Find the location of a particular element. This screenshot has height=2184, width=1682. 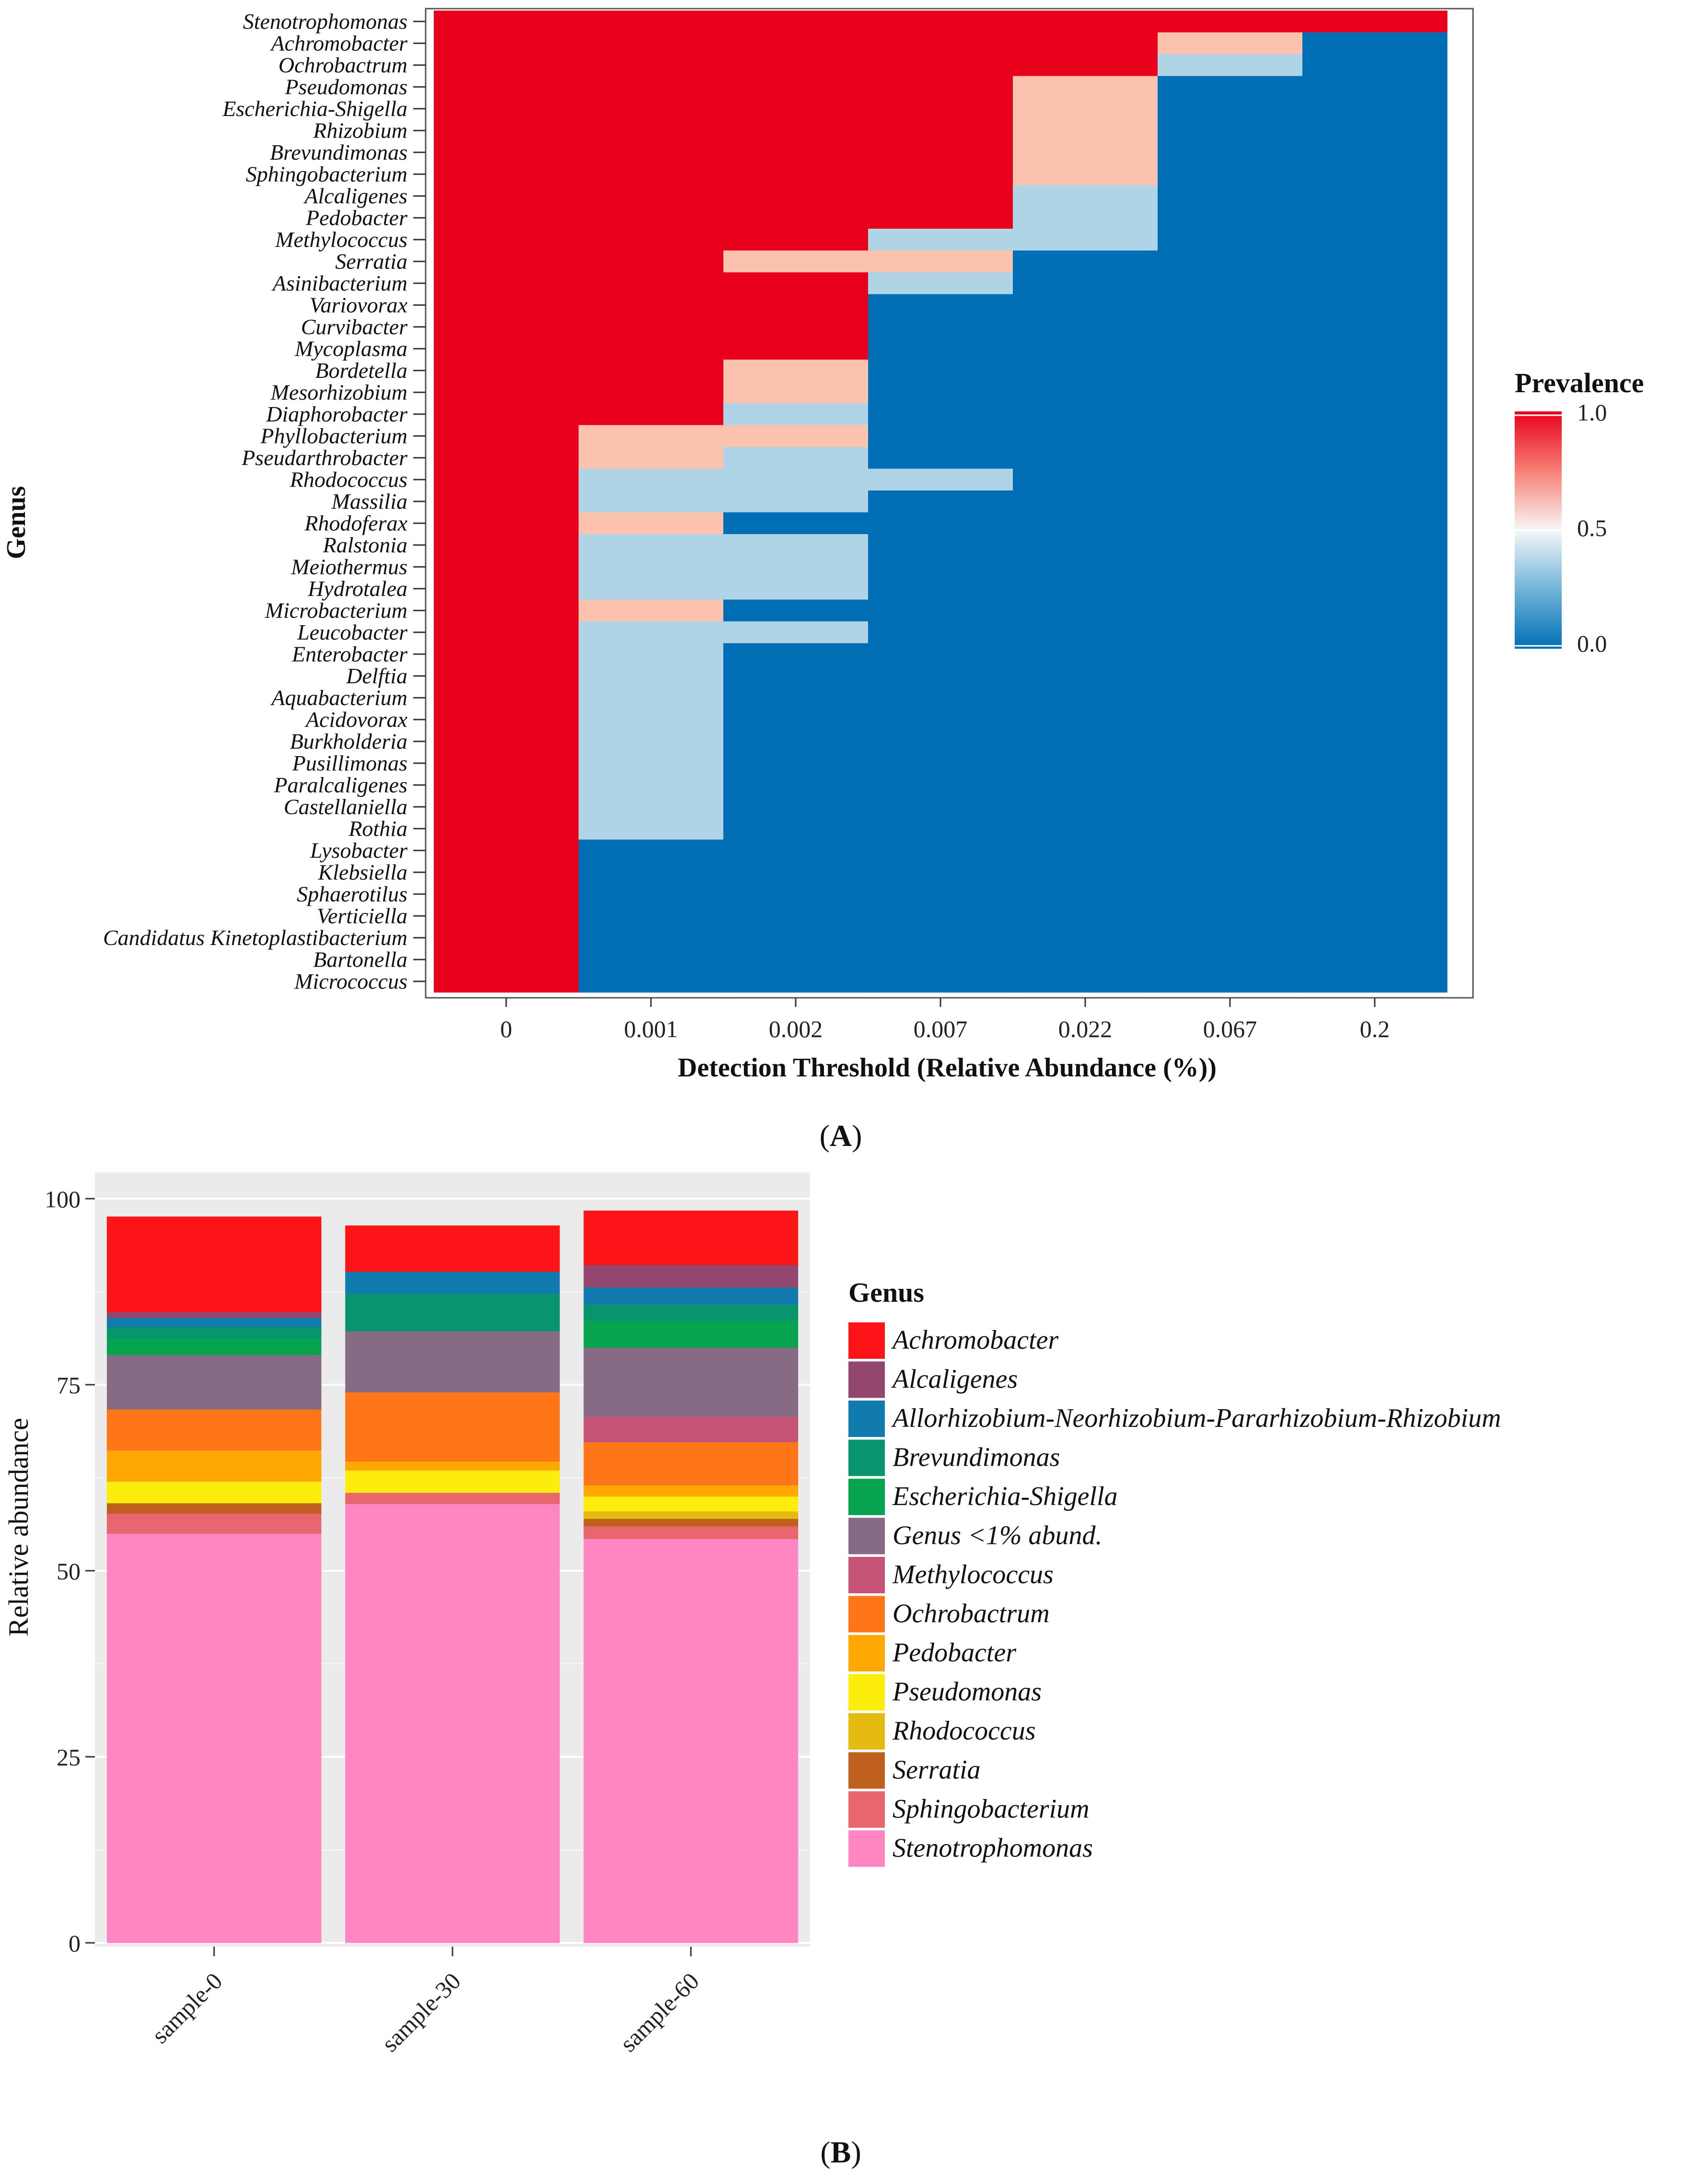

threshold-label-0-002: 0.002 is located at coordinates (796, 1029).